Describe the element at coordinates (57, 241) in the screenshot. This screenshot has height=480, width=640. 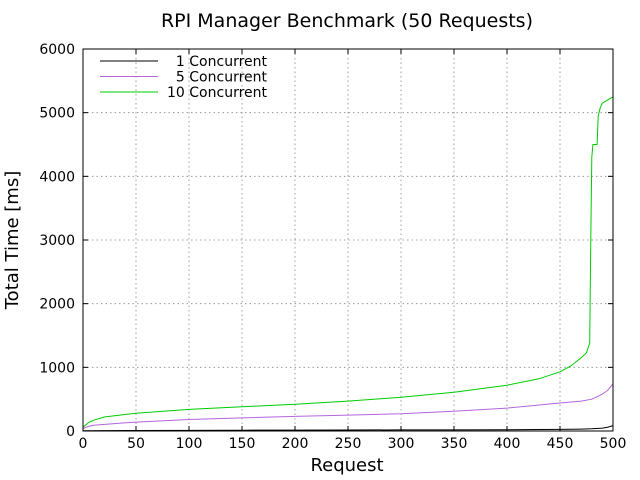
I see `y-tick-label: 3000` at that location.